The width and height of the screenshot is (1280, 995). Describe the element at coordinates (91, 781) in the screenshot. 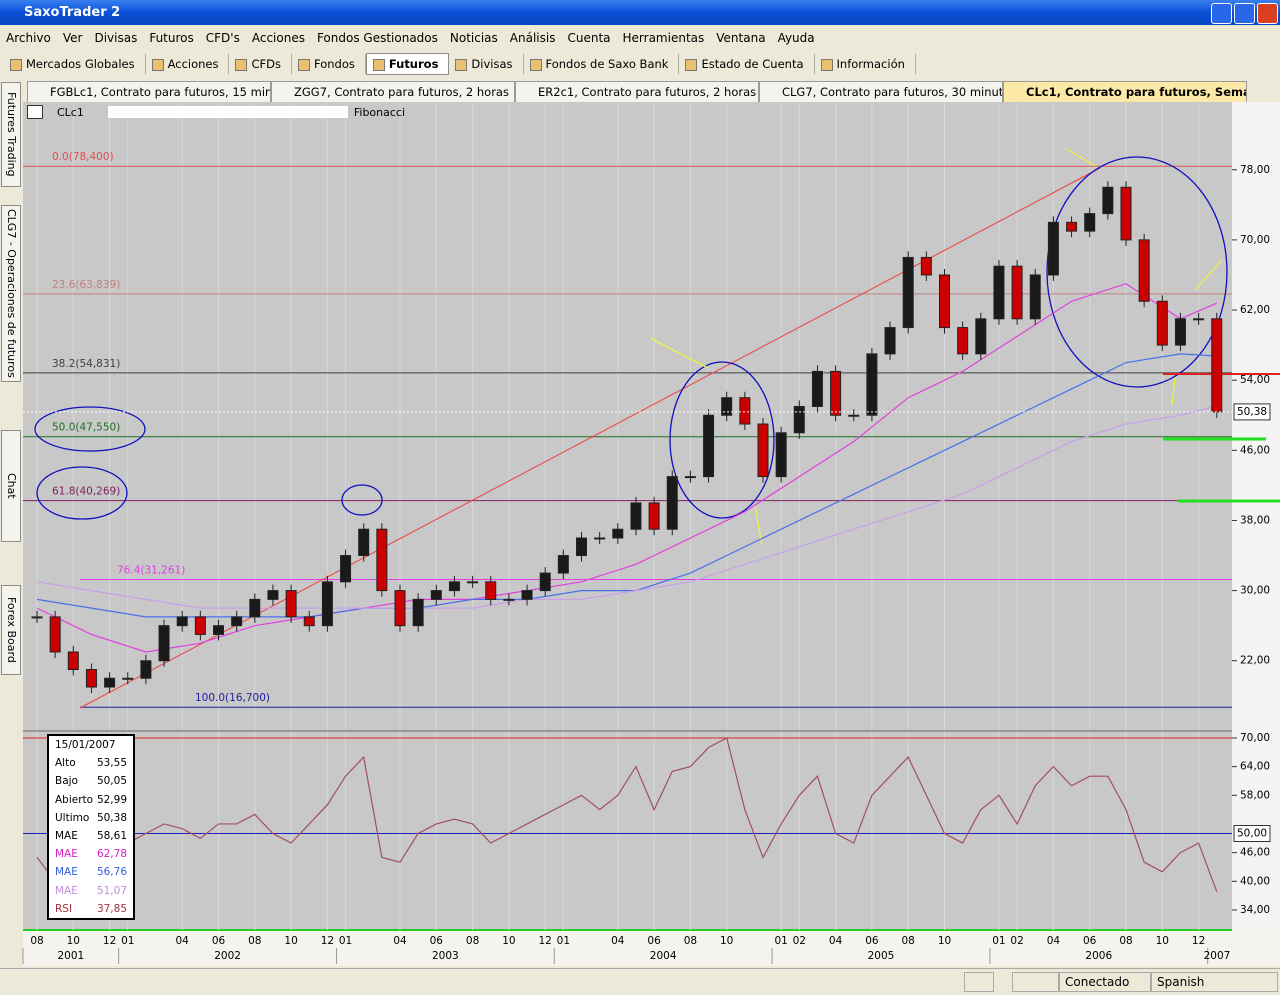

I see `info-row: Bajo 50,05` at that location.